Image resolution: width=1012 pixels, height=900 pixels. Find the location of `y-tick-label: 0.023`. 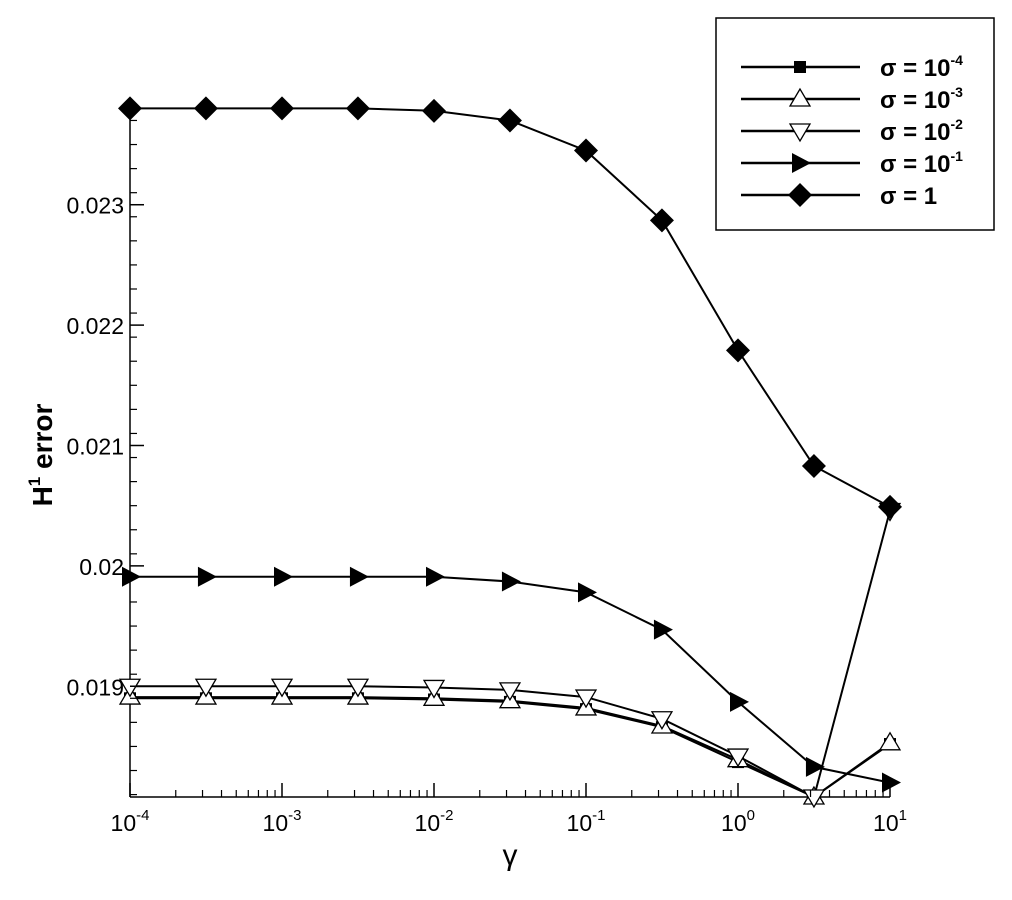

y-tick-label: 0.023 is located at coordinates (95, 206).